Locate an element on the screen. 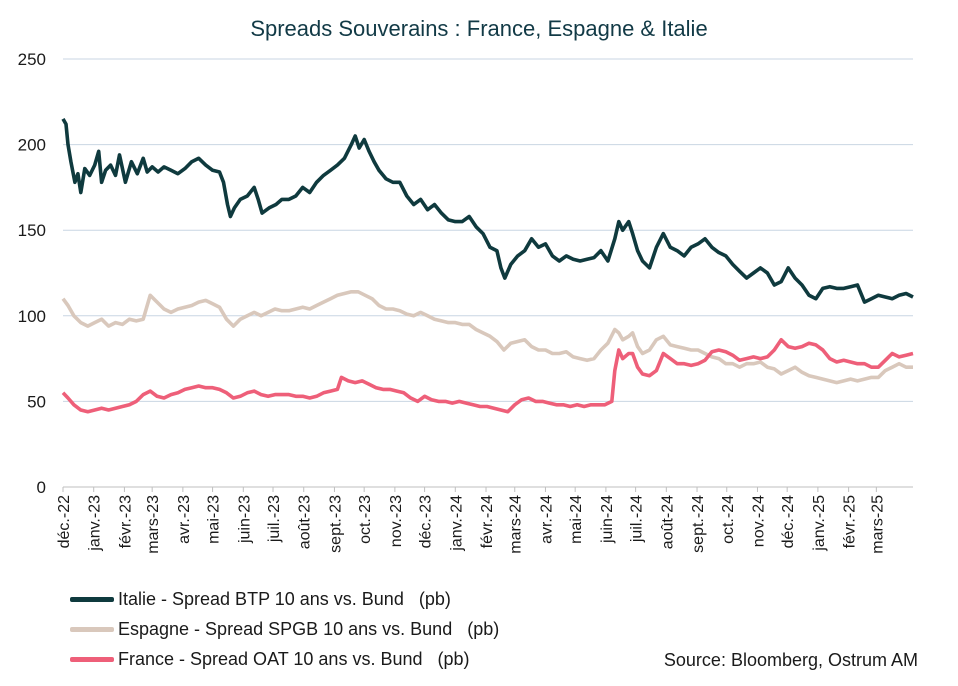 This screenshot has width=958, height=686. y-tick-label: 100 is located at coordinates (32, 316).